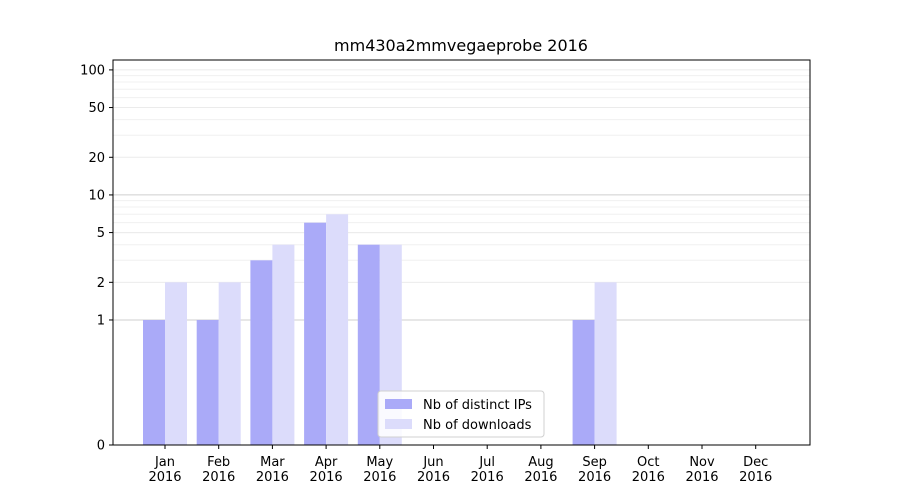  What do you see at coordinates (96, 258) in the screenshot?
I see `y-axis: 0 1 2 5 10 20 50 100` at bounding box center [96, 258].